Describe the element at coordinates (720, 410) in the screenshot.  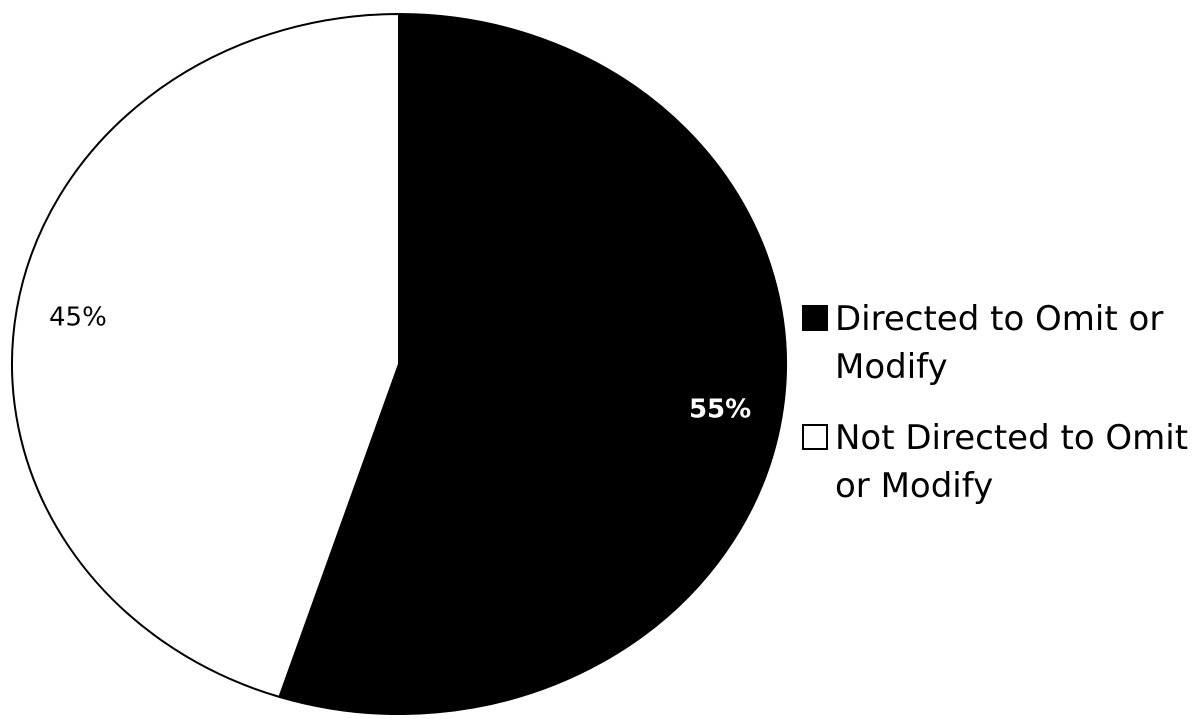
I see `pie-data-label-1: 55%` at that location.